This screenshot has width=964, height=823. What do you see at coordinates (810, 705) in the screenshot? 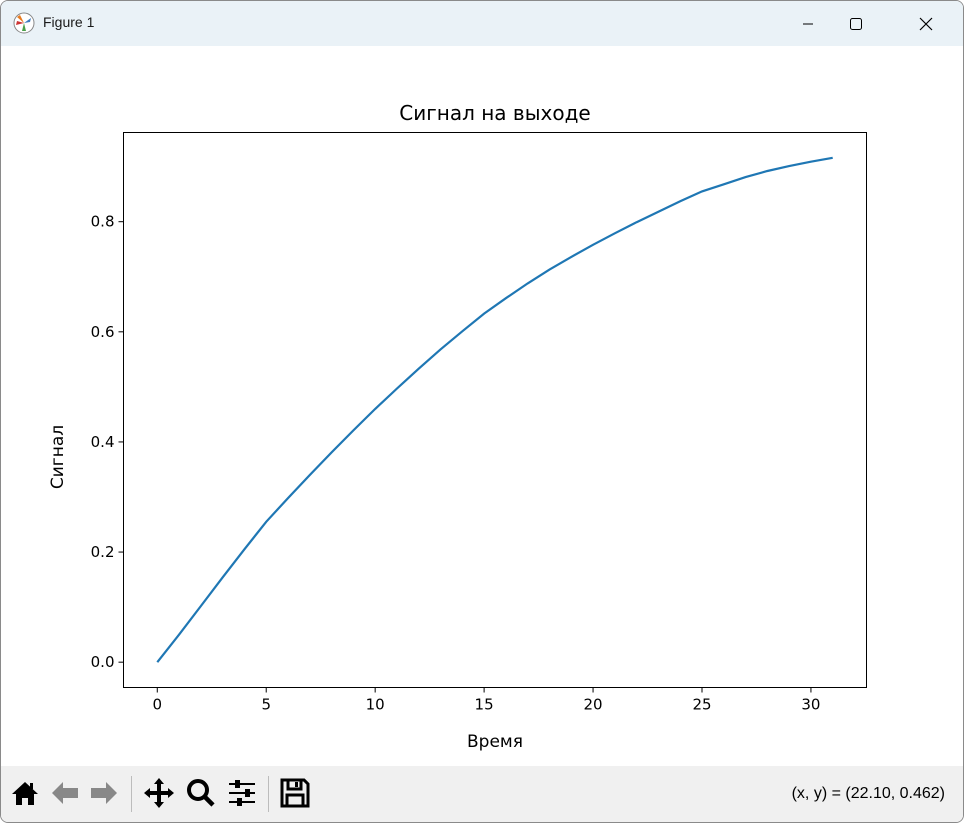
I see `x-tick-label: 30` at bounding box center [810, 705].